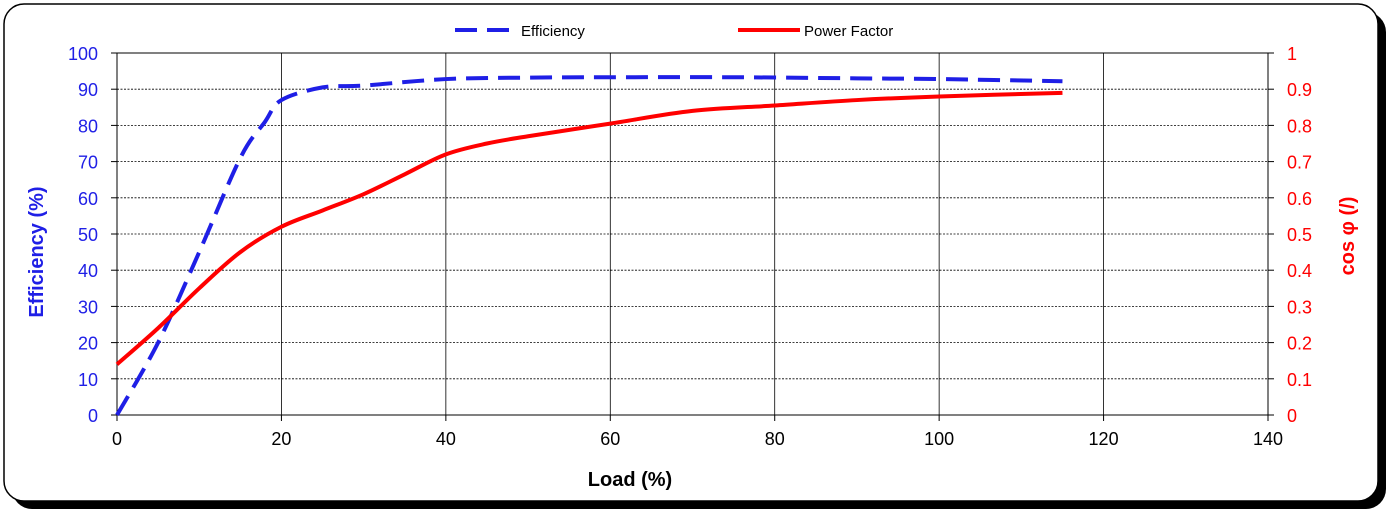  Describe the element at coordinates (1299, 271) in the screenshot. I see `y-right-tick-label: 0.4` at that location.